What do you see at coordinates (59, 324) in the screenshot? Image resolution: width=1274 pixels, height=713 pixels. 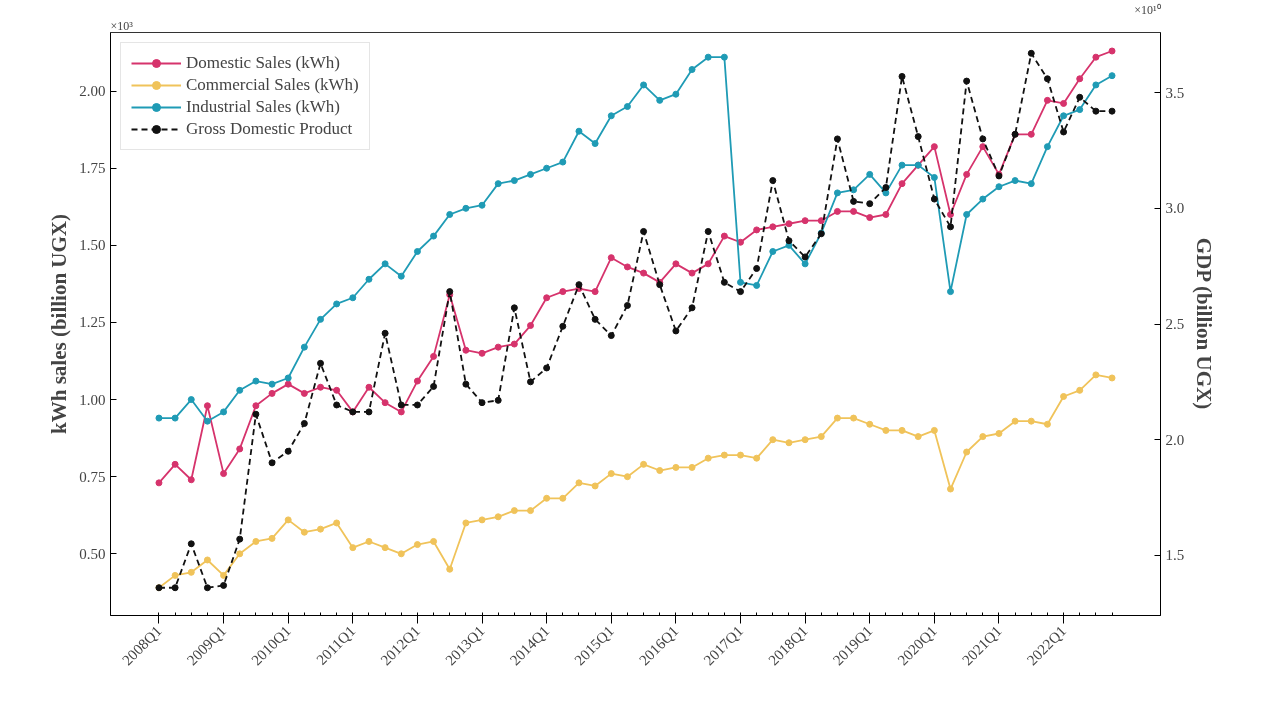 I see `y-axis-title: kWh sales (billion UGX)` at bounding box center [59, 324].